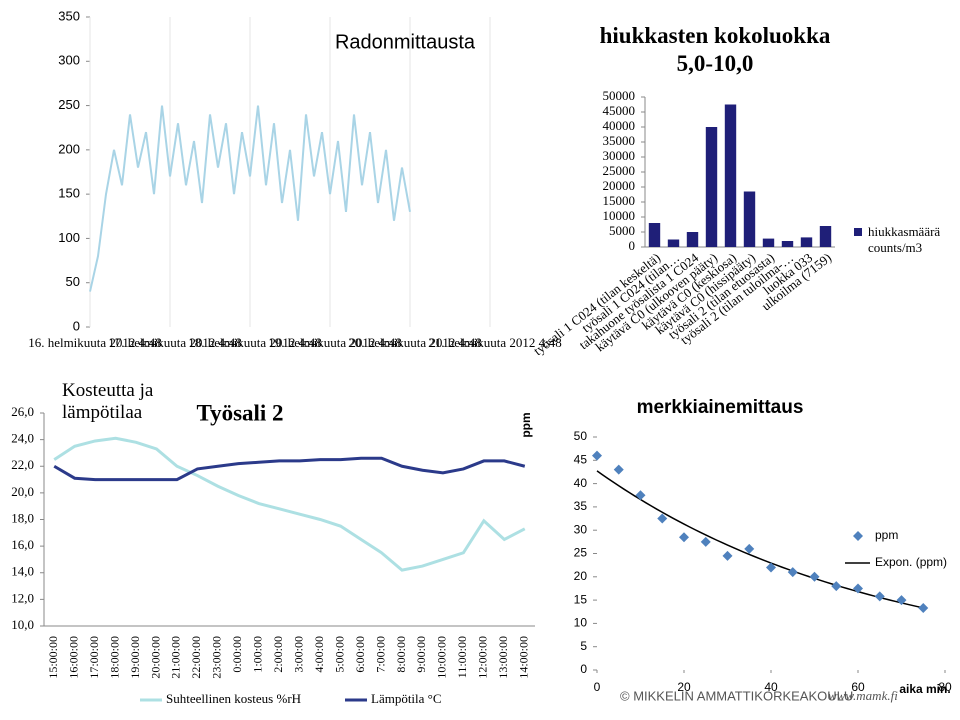  I want to click on y-tick-label: 12,0, so click(22, 597).